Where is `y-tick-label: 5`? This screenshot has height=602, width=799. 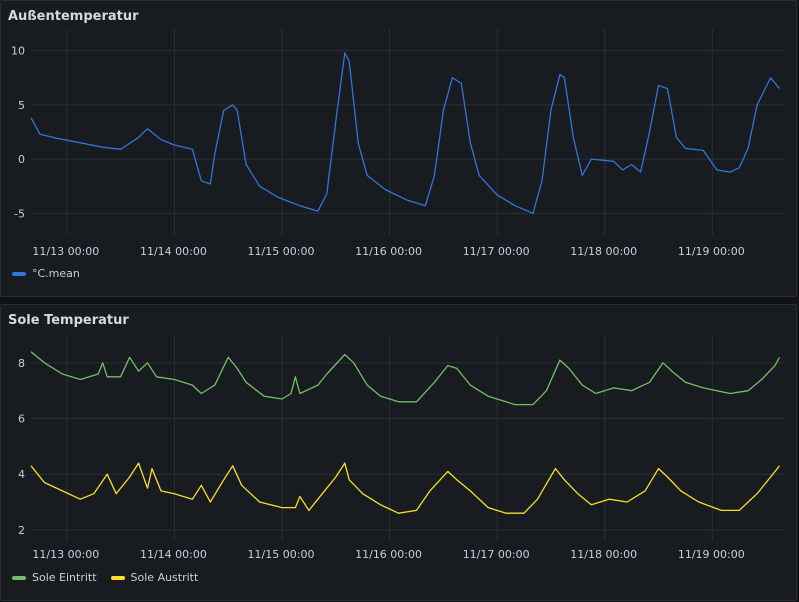
y-tick-label: 5 is located at coordinates (21, 105).